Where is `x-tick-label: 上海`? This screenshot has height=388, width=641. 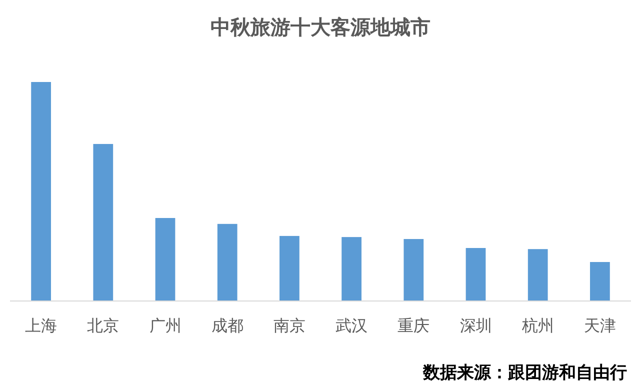 x-tick-label: 上海 is located at coordinates (41, 325).